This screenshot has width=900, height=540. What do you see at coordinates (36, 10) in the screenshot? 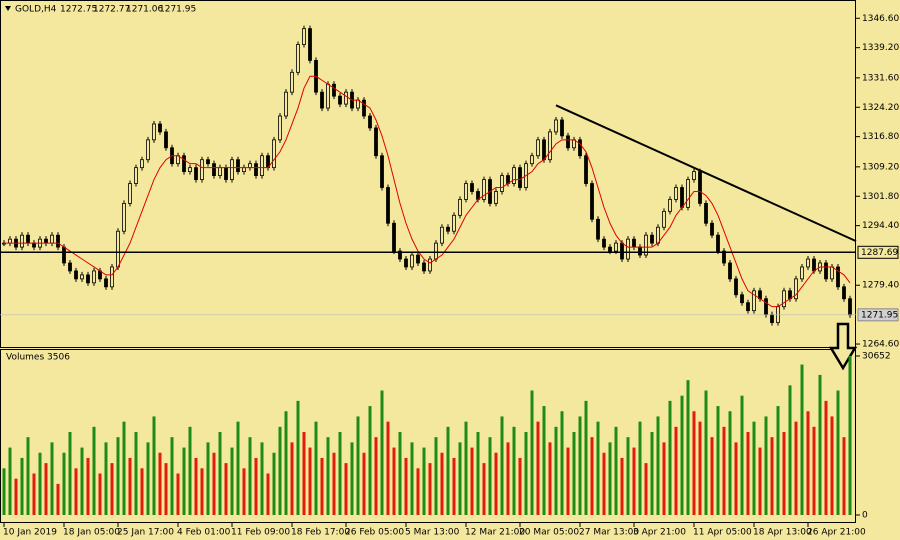
I see `symbol: GOLD,H4` at bounding box center [36, 10].